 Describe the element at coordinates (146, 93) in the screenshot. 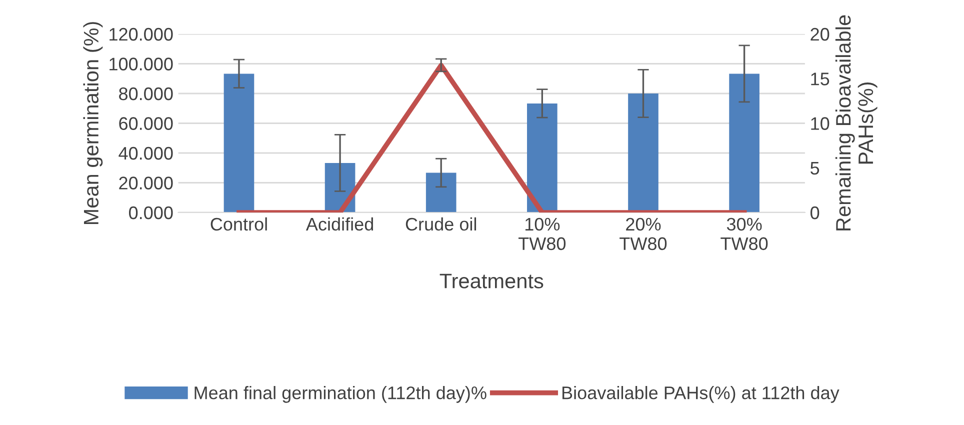

I see `y-tick-label: 80.000` at that location.